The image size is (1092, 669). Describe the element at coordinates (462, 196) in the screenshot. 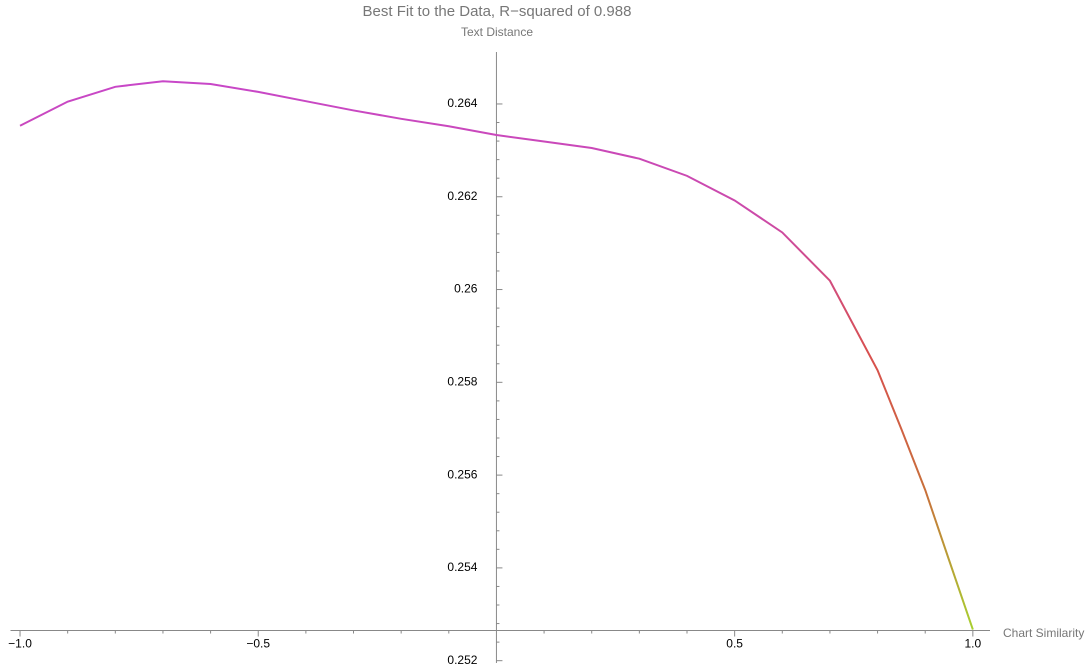

I see `y-tick-label: 0.262` at that location.